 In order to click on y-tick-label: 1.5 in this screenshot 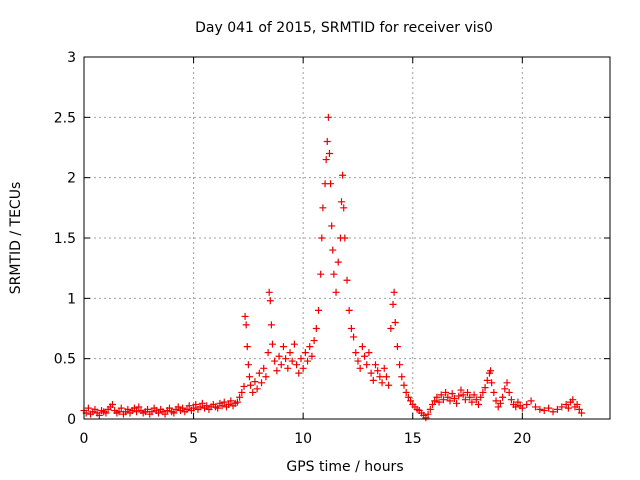, I will do `click(65, 239)`.